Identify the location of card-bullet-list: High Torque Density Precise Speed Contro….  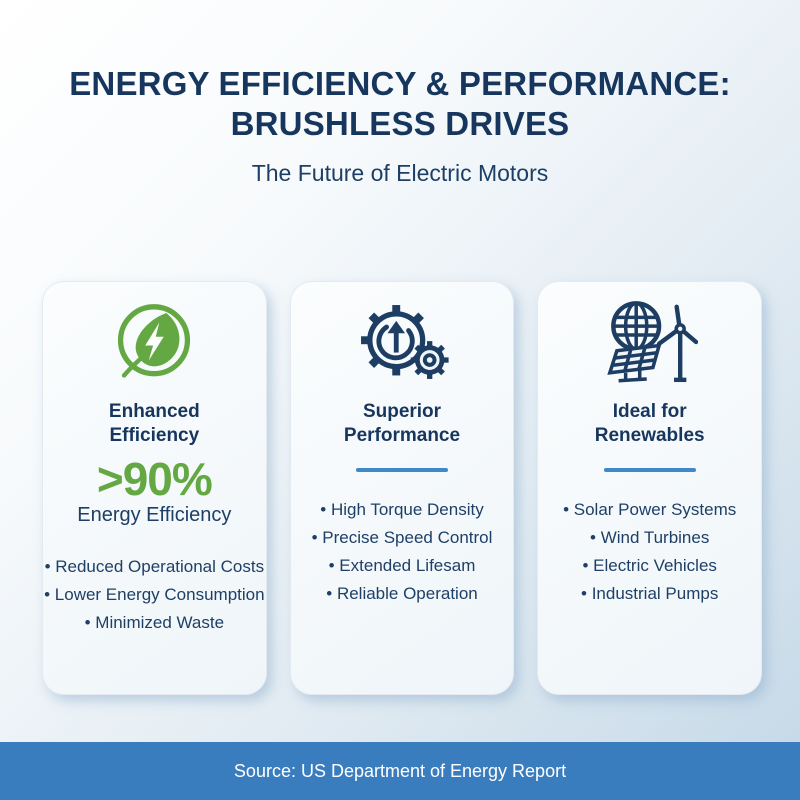
(402, 552).